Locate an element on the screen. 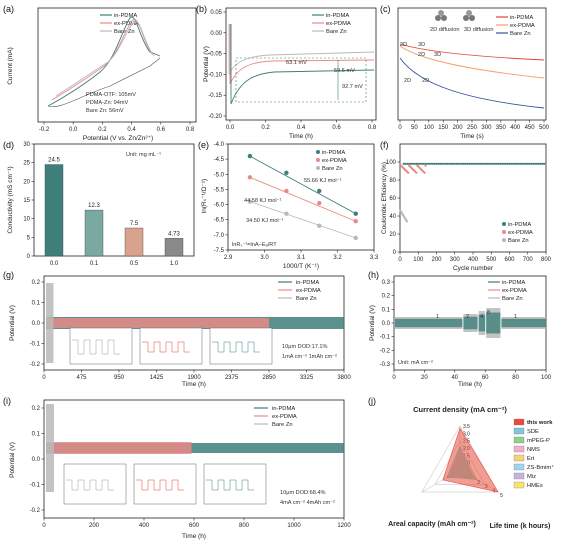 The width and height of the screenshot is (568, 553). legend-e-ex-swatch is located at coordinates (318, 160).